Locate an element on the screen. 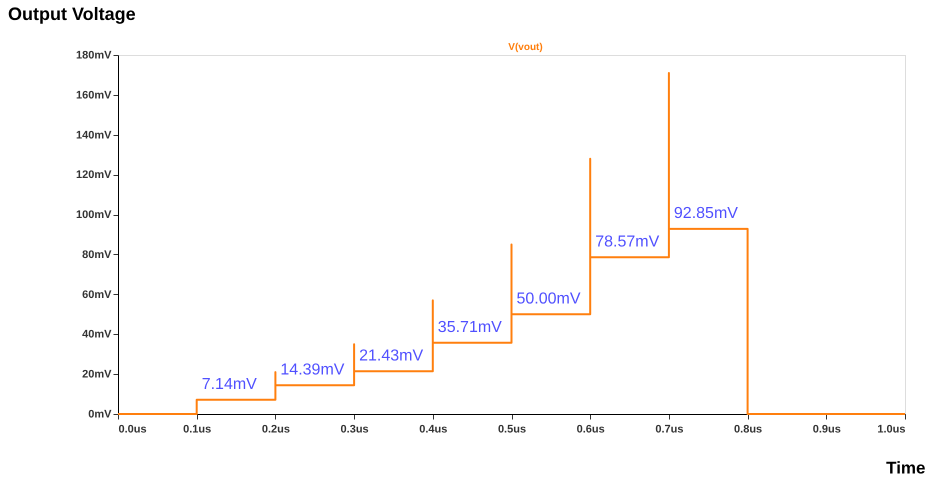  y-tick-label: 120mV is located at coordinates (94, 175).